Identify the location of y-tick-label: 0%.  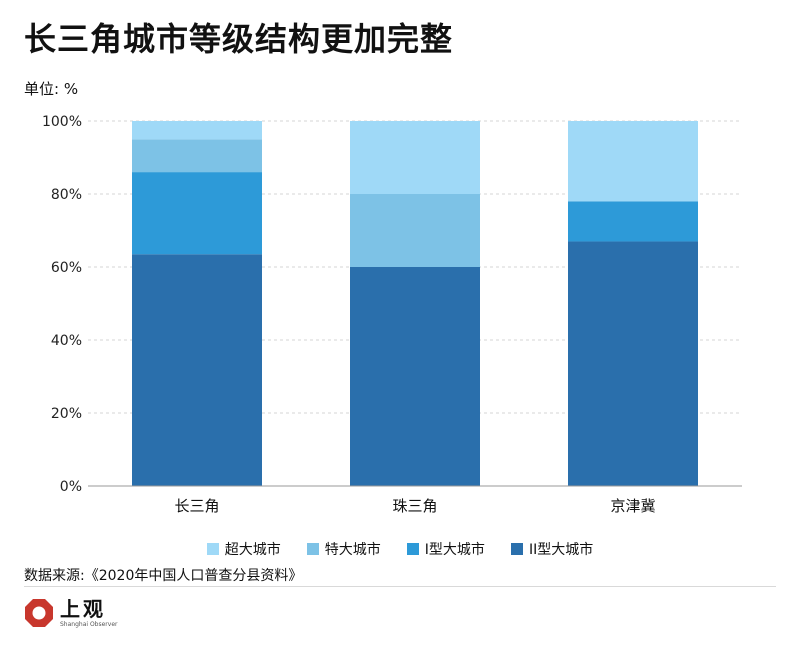
(71, 487).